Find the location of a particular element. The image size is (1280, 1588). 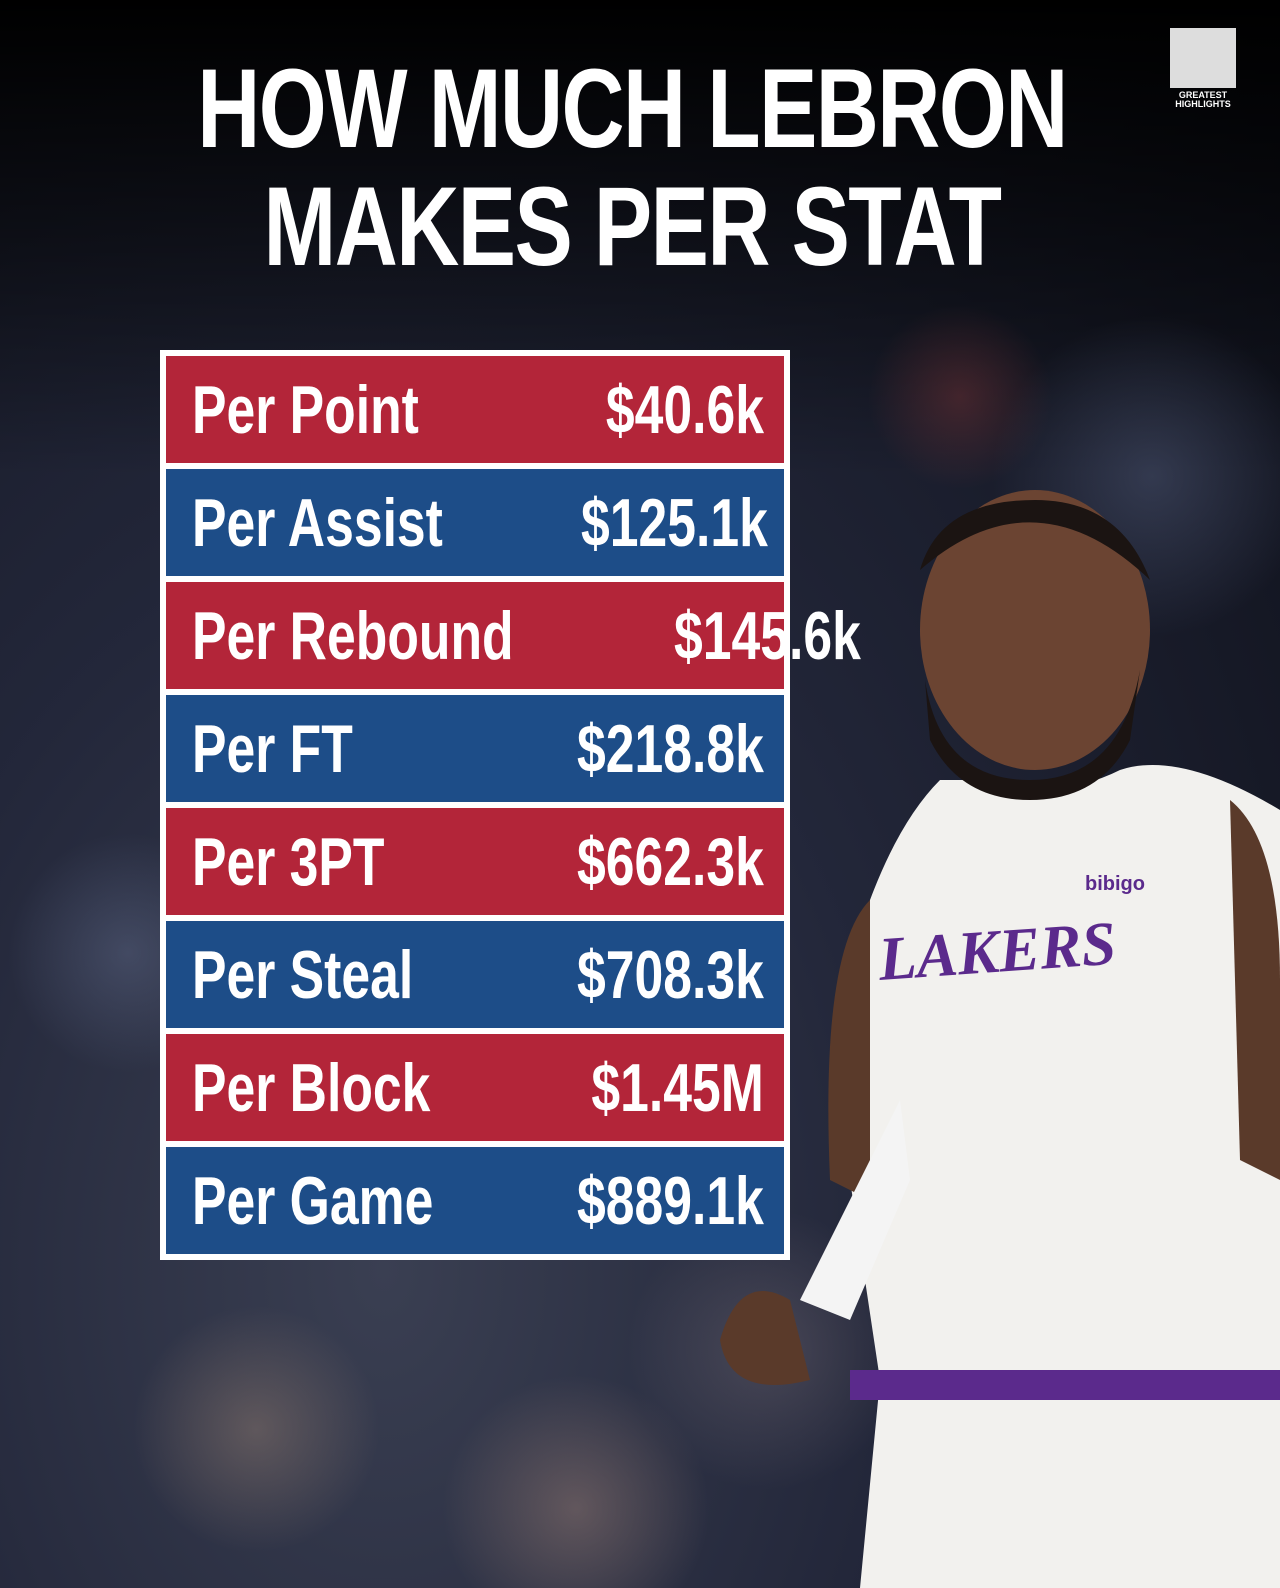

table-row: Per 3PT $662.3k is located at coordinates (475, 861).